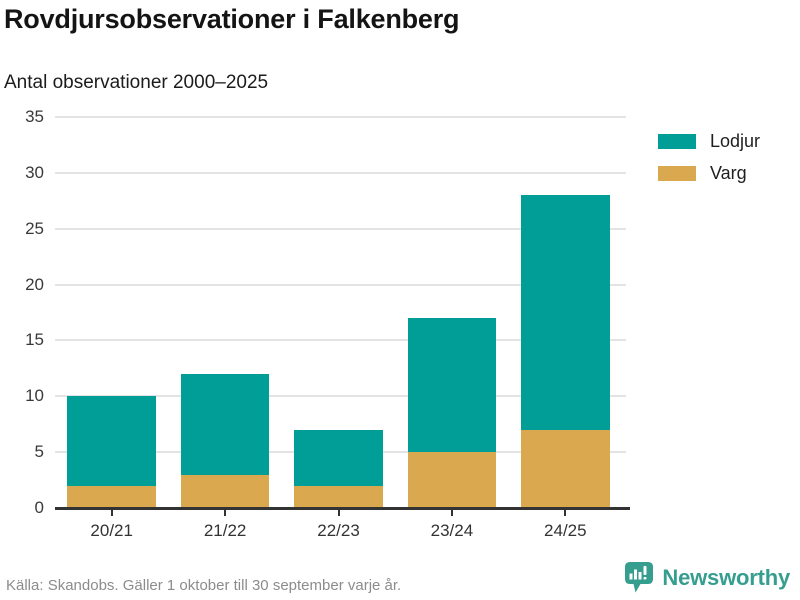  What do you see at coordinates (338, 530) in the screenshot?
I see `x-tick-label: 22/23` at bounding box center [338, 530].